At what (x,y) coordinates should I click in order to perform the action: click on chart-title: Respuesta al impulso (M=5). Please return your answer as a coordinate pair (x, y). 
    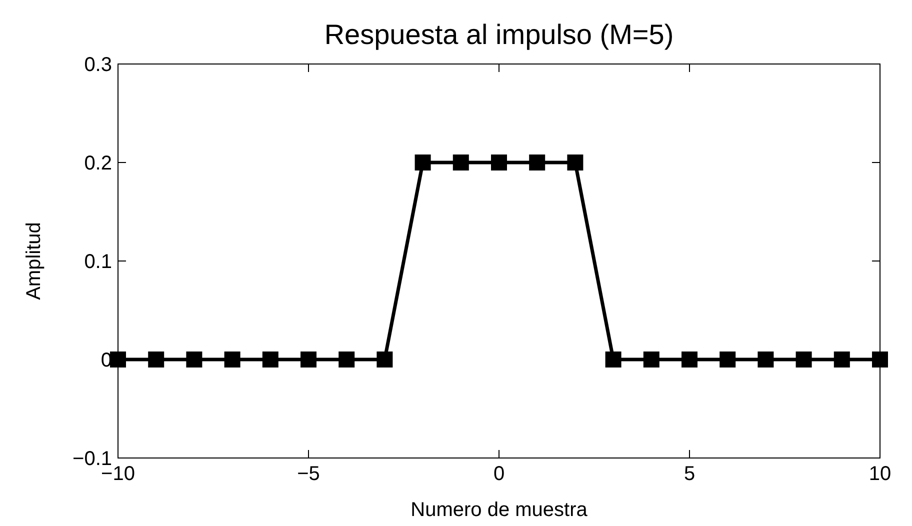
    Looking at the image, I should click on (499, 34).